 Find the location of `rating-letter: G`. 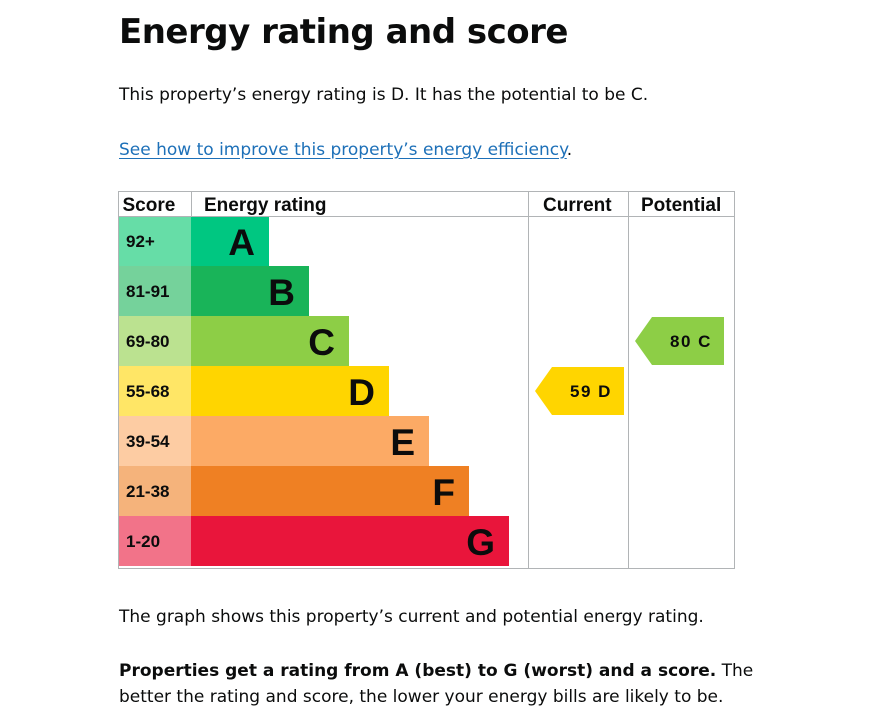

rating-letter: G is located at coordinates (480, 542).